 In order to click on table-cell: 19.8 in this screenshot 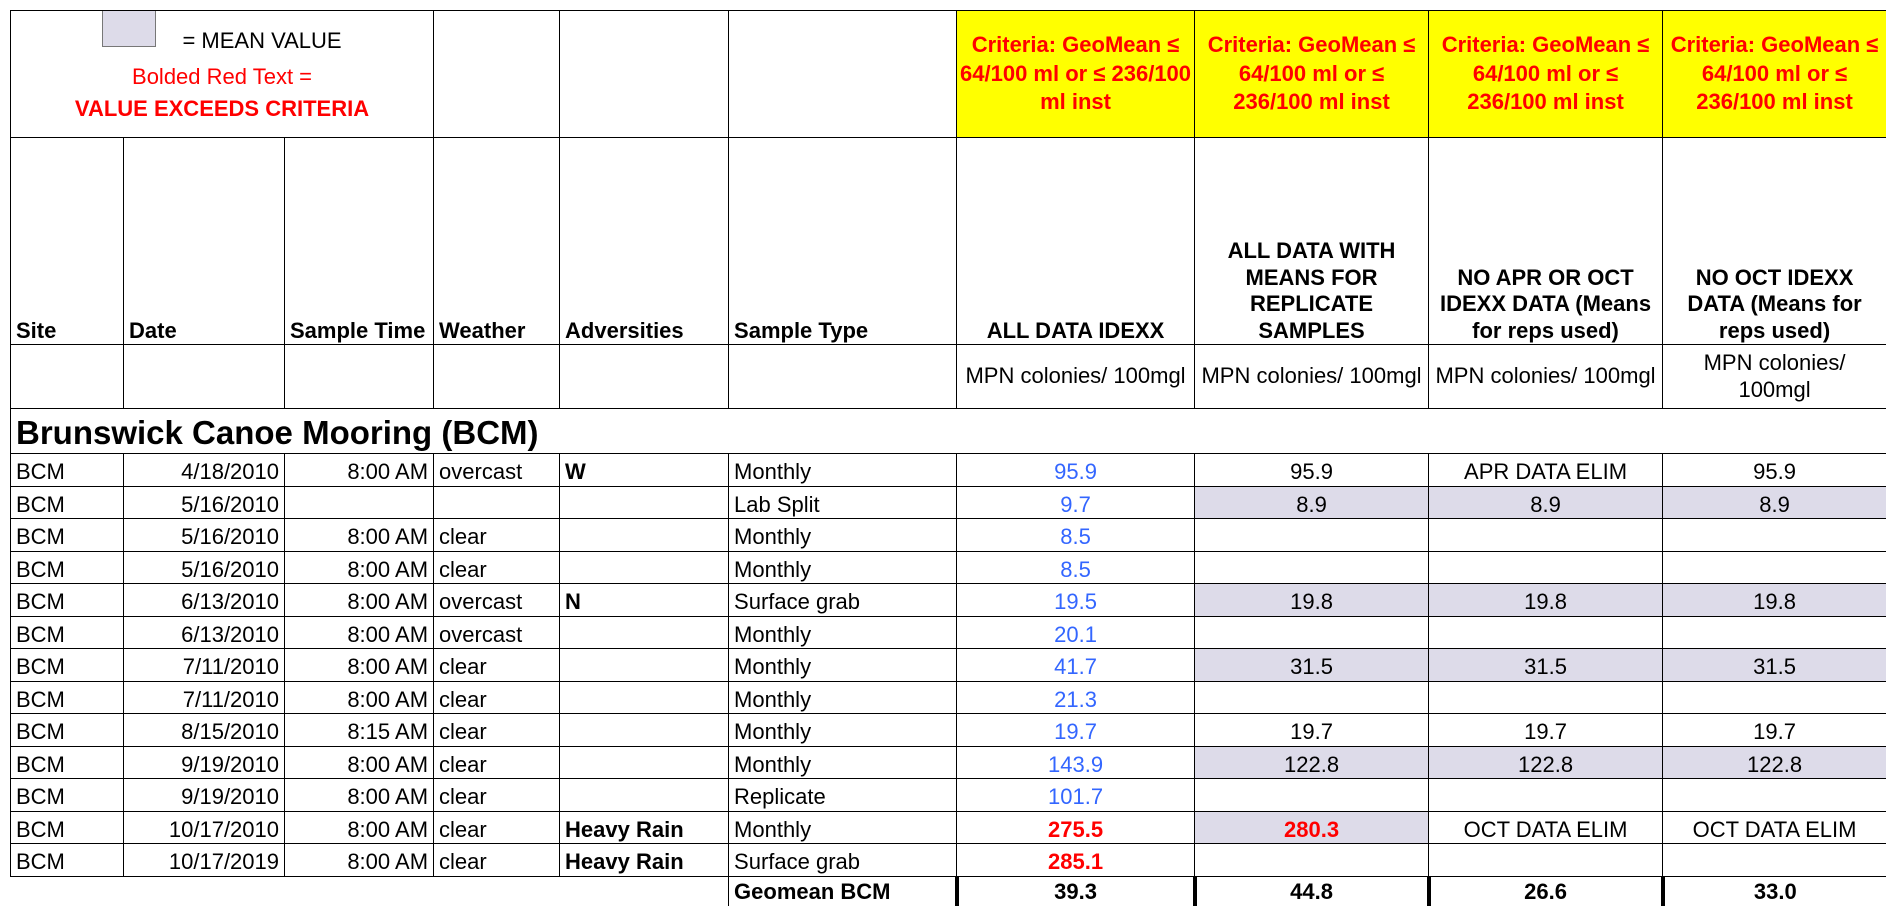, I will do `click(1546, 600)`.